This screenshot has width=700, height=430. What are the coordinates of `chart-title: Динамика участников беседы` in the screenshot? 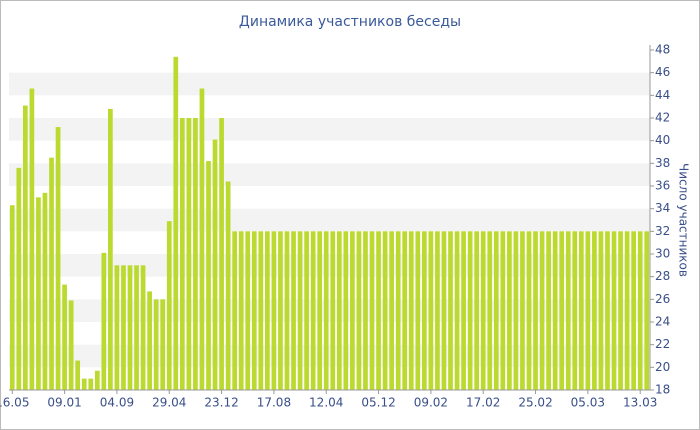 It's located at (350, 22).